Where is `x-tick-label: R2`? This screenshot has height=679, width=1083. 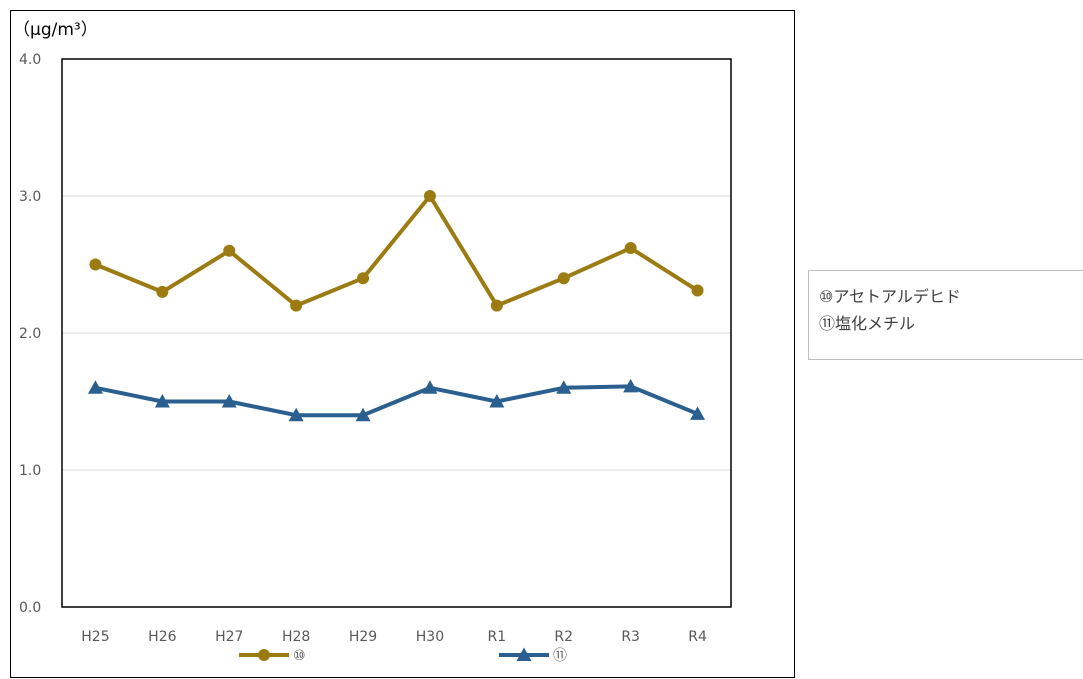
x-tick-label: R2 is located at coordinates (563, 637).